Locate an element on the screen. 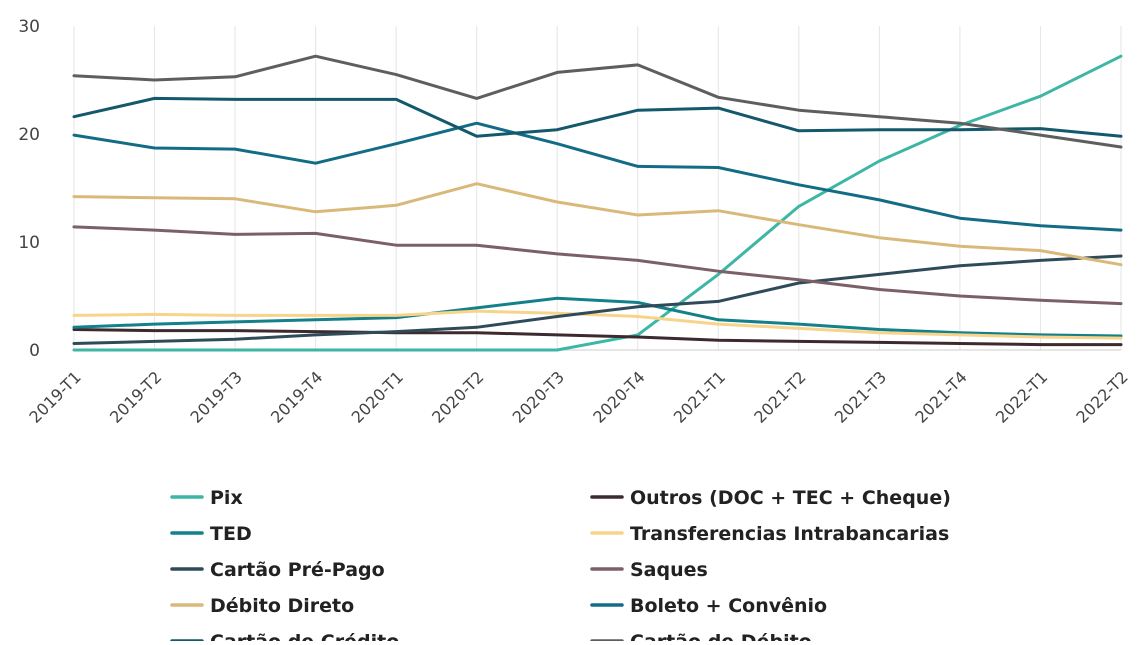 Image resolution: width=1140 pixels, height=645 pixels. x-tick-label: 2020-T1 is located at coordinates (377, 396).